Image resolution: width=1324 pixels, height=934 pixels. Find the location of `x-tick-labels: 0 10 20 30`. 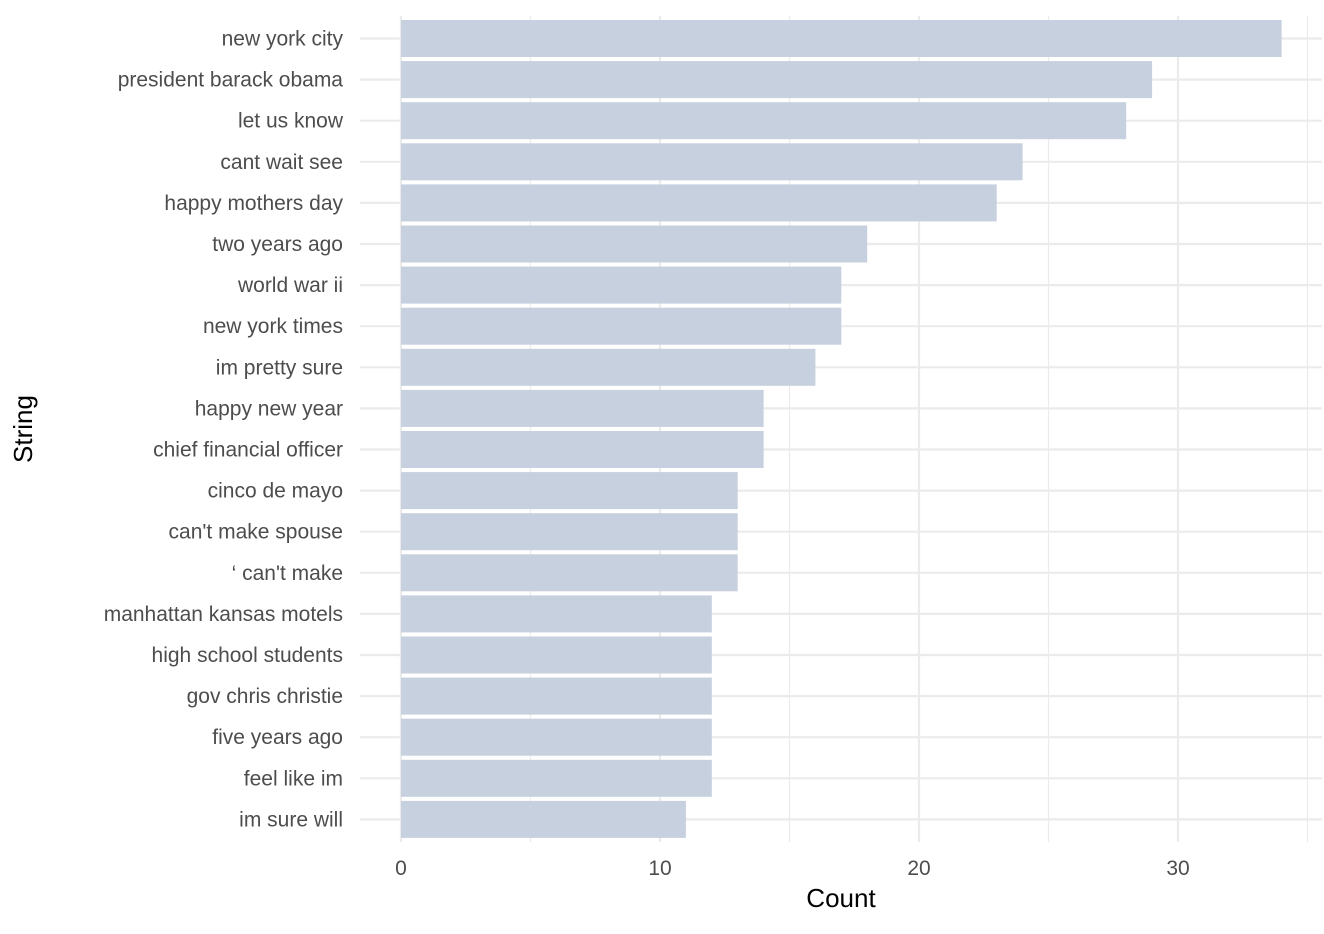

x-tick-labels: 0 10 20 30 is located at coordinates (792, 868).